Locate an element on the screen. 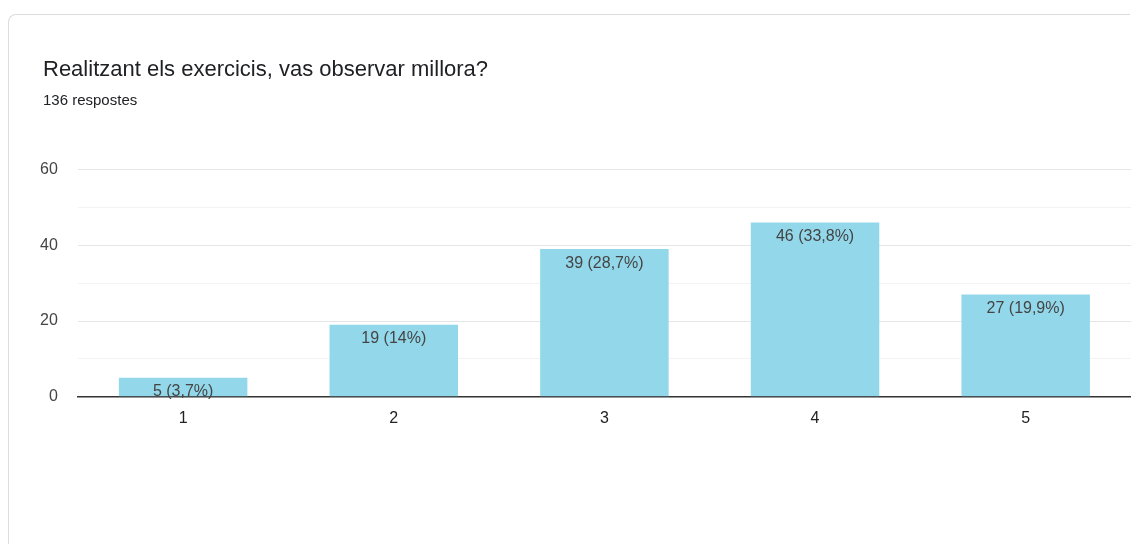  x-tick-label: 3 is located at coordinates (604, 417).